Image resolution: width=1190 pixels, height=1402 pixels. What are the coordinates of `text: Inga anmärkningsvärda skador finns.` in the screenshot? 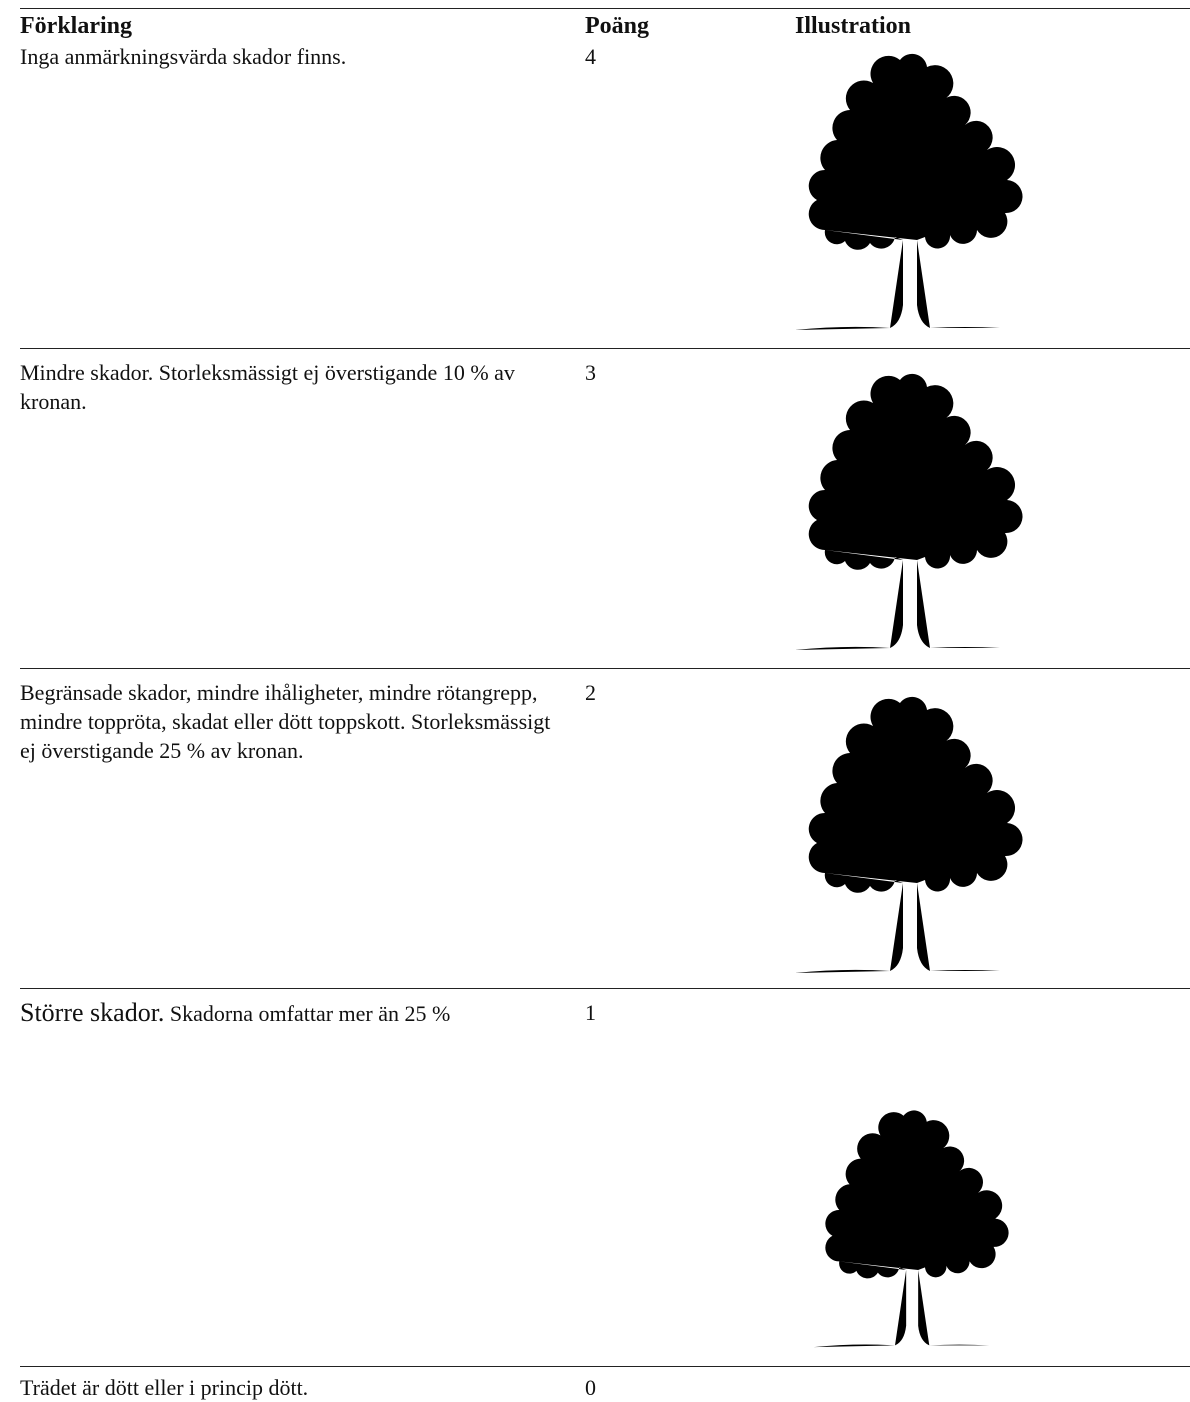 It's located at (183, 56).